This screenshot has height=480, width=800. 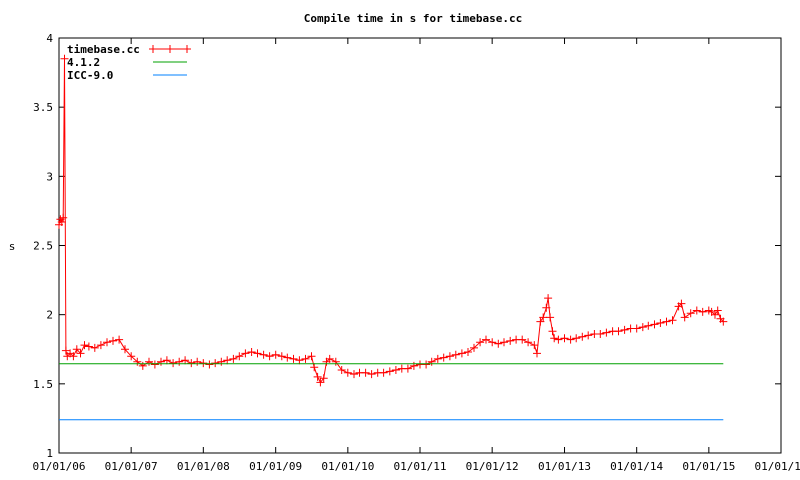 I want to click on legend-label: timebase.cc, so click(x=103, y=49).